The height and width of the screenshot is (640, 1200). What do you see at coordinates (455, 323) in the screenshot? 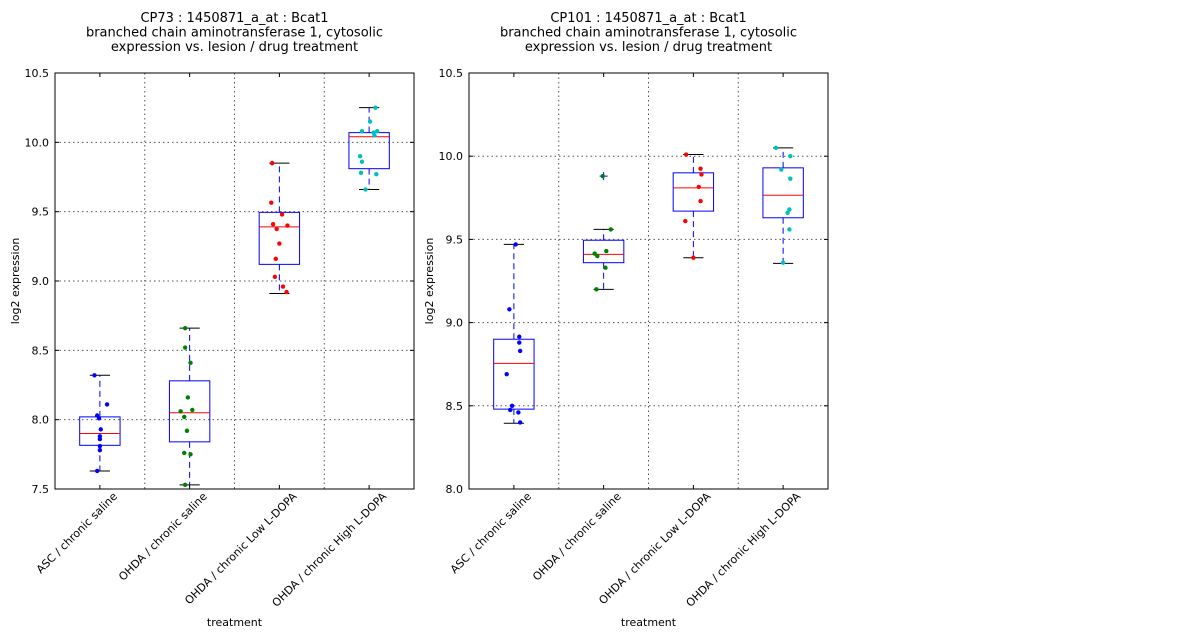
I see `y-tick-label: 9.0` at bounding box center [455, 323].